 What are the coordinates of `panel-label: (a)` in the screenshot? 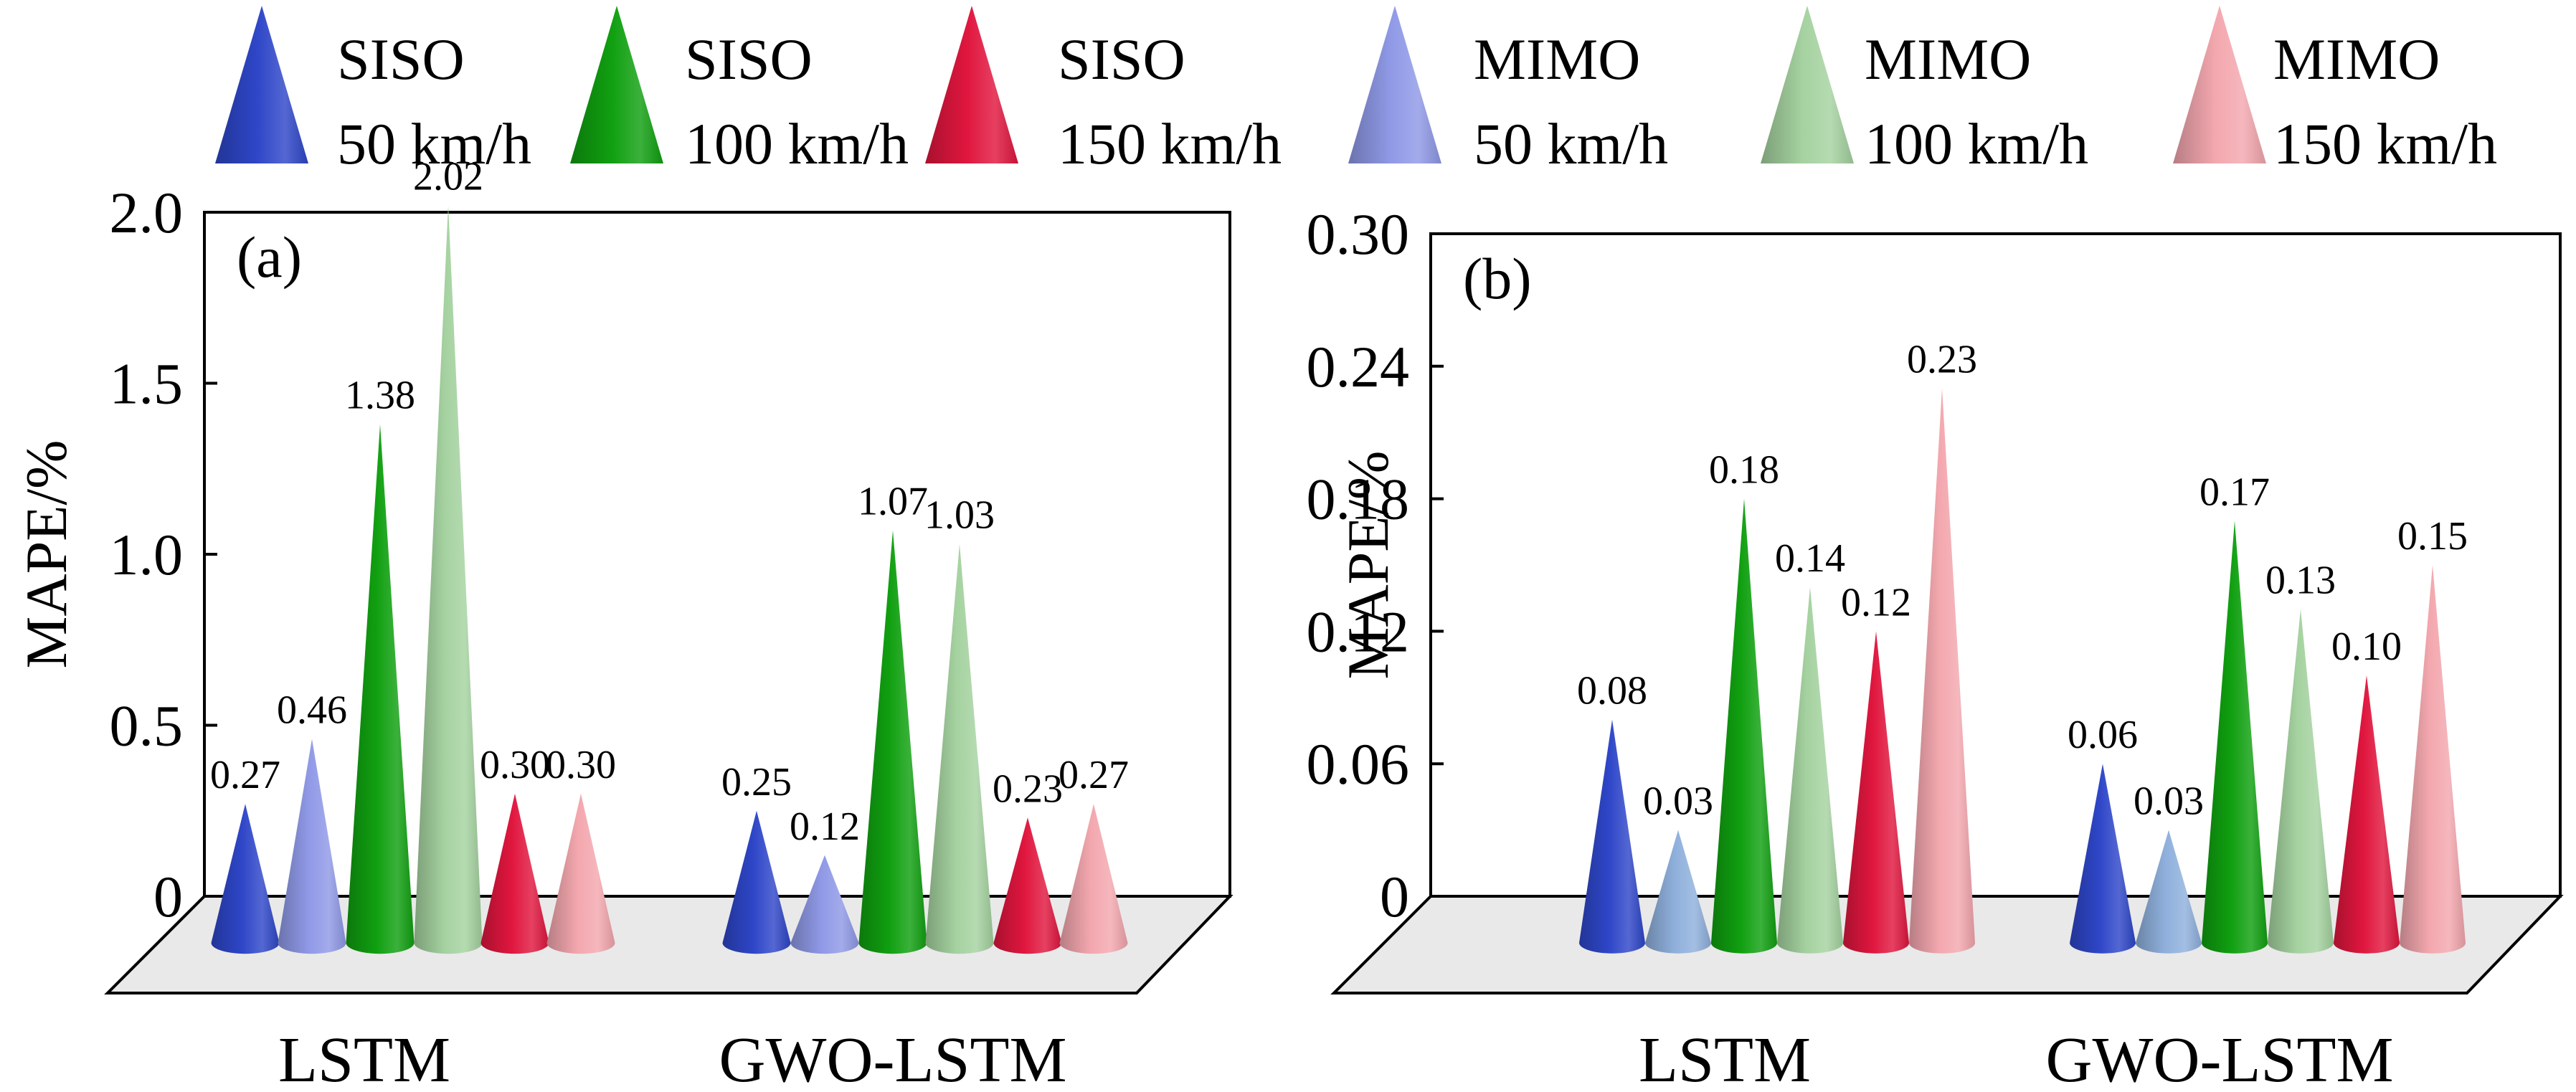 It's located at (269, 257).